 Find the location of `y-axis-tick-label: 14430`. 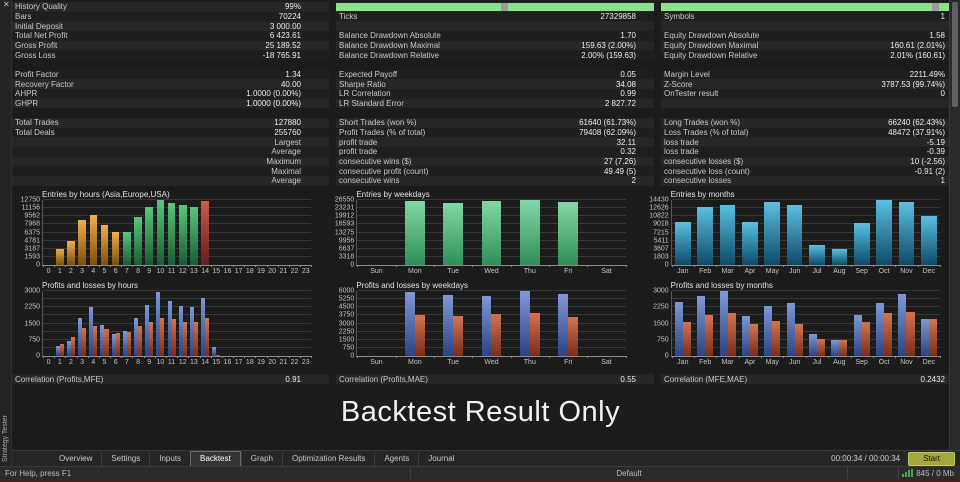

y-axis-tick-label: 14430 is located at coordinates (659, 200).